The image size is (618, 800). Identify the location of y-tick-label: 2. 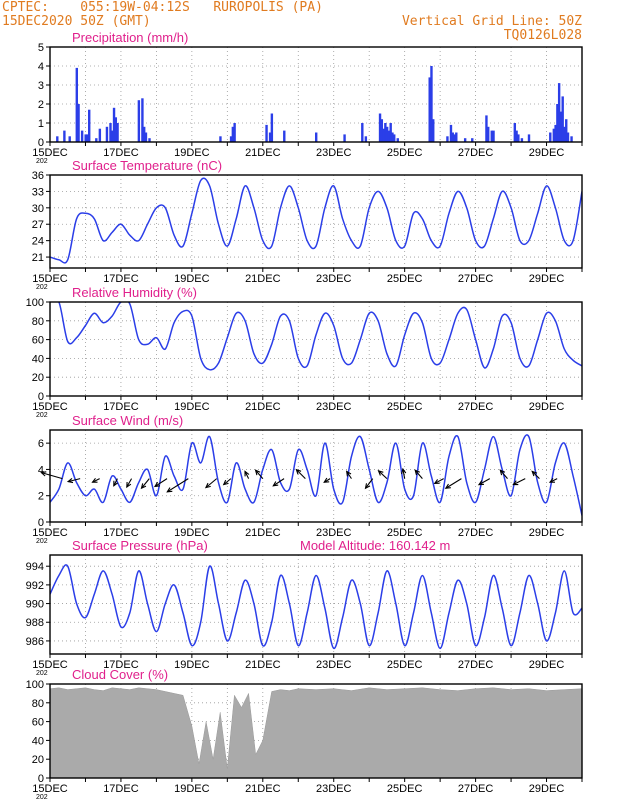
(41, 497).